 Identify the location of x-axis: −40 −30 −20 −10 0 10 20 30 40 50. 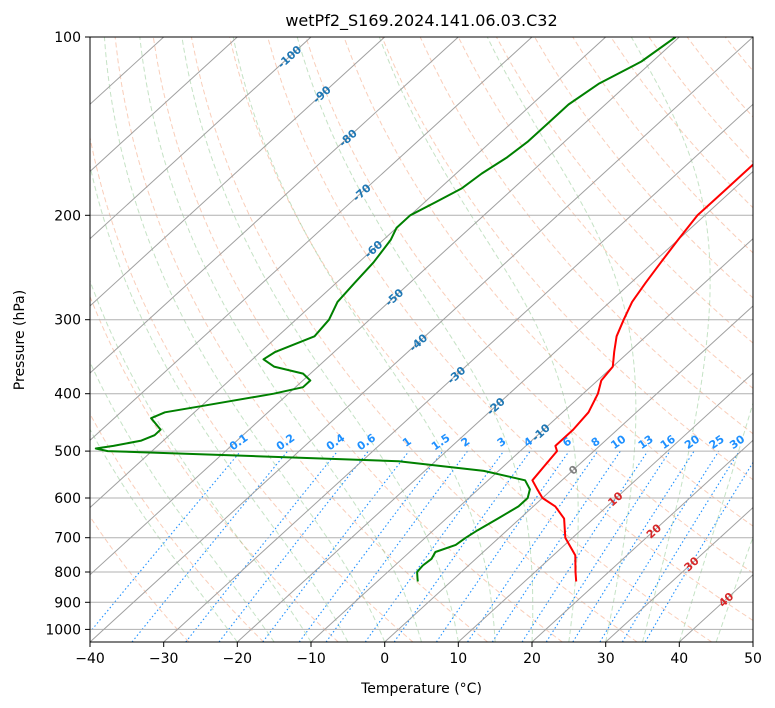
(418, 654).